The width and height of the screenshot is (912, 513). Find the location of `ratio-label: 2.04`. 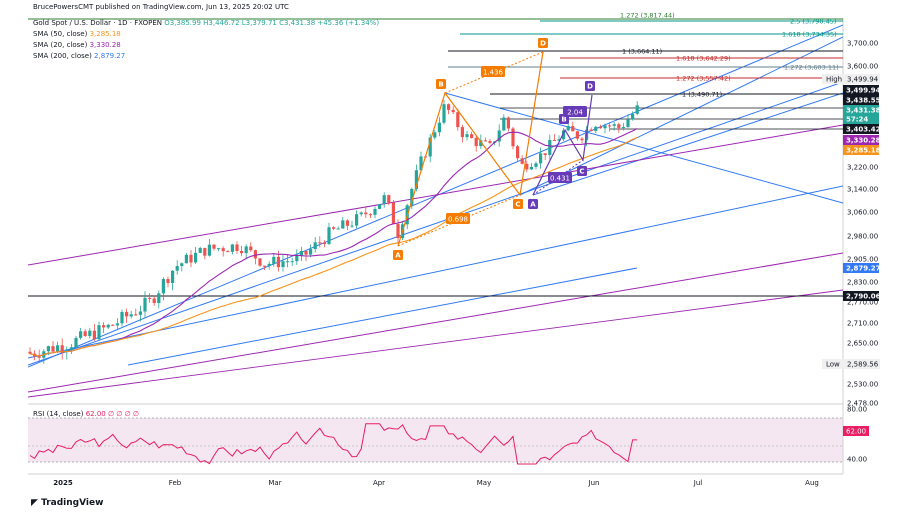

ratio-label: 2.04 is located at coordinates (575, 113).